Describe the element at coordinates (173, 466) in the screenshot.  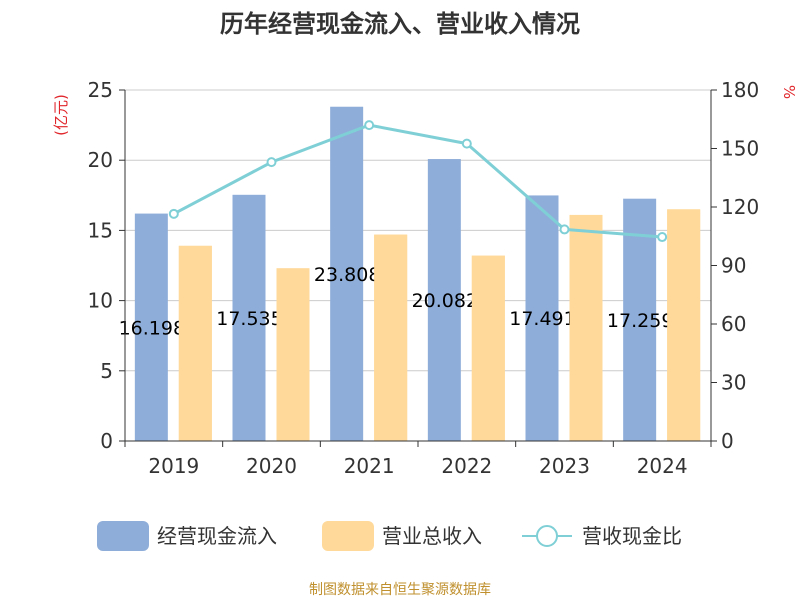
I see `x-tick-label: 2019` at that location.